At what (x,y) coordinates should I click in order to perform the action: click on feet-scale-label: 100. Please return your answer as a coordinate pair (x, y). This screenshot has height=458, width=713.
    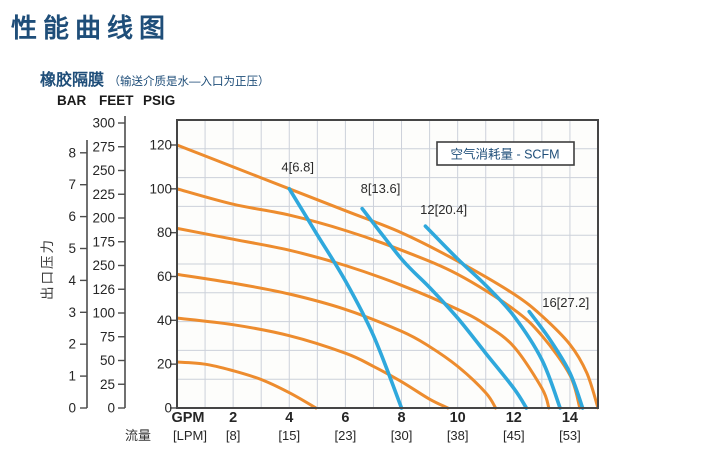
    Looking at the image, I should click on (103, 313).